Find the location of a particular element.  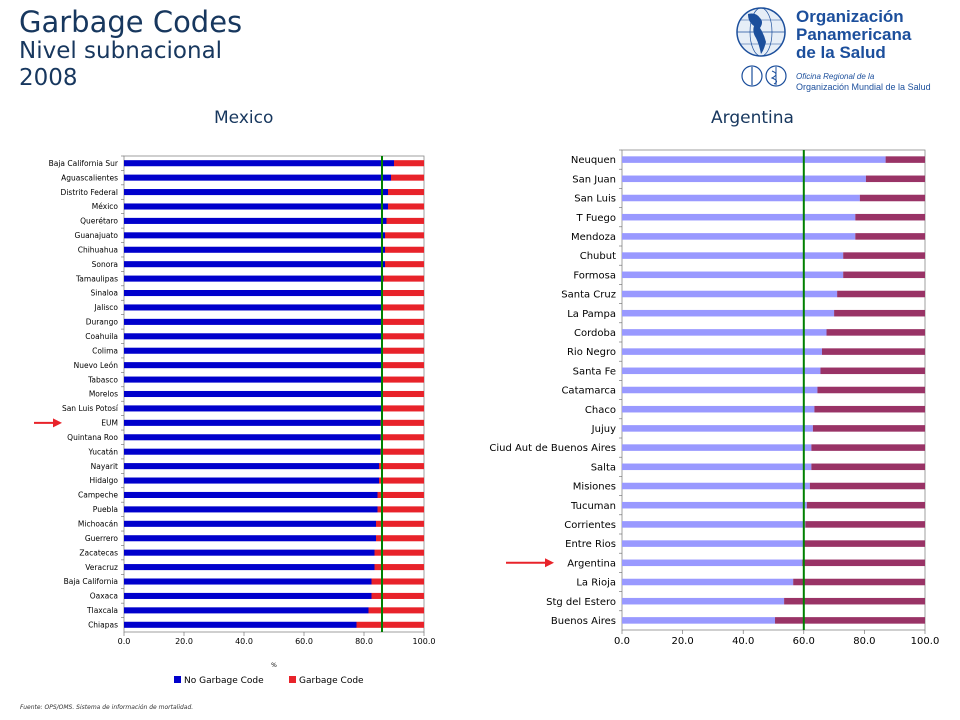

bar-garbage-code-campeche is located at coordinates (400, 494).